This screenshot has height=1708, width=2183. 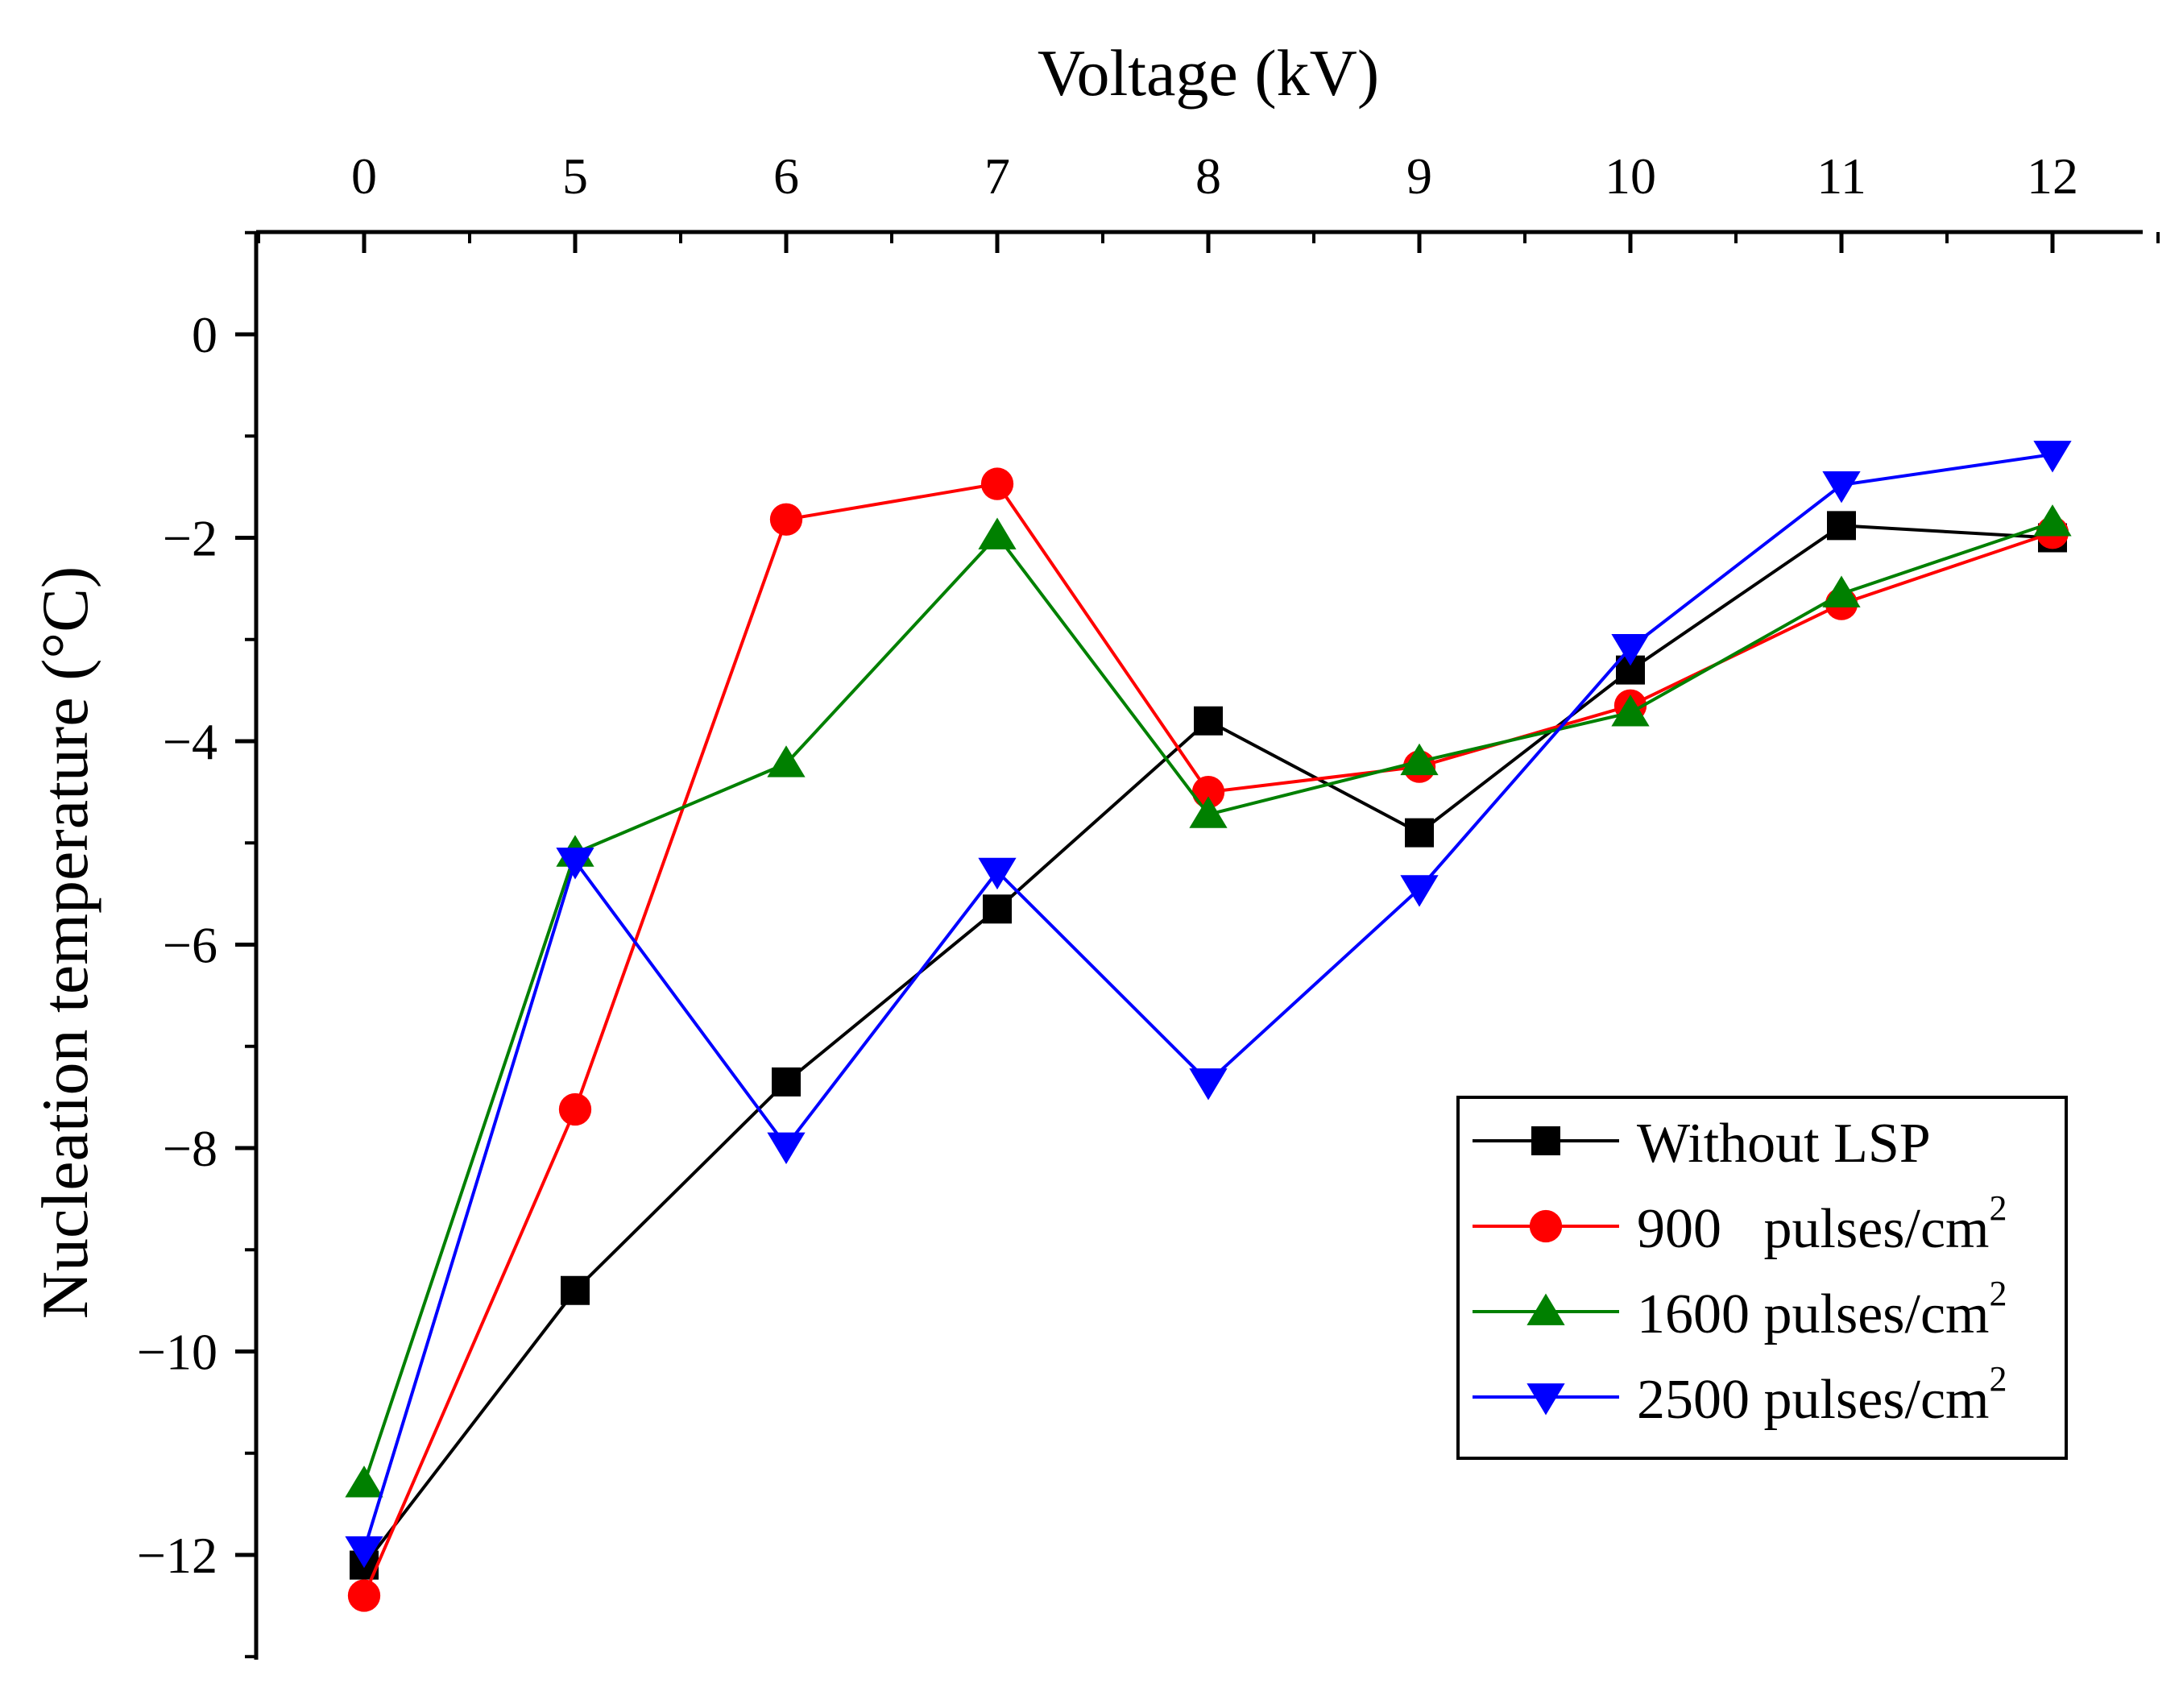 I want to click on y-tick-label: −10, so click(x=177, y=1353).